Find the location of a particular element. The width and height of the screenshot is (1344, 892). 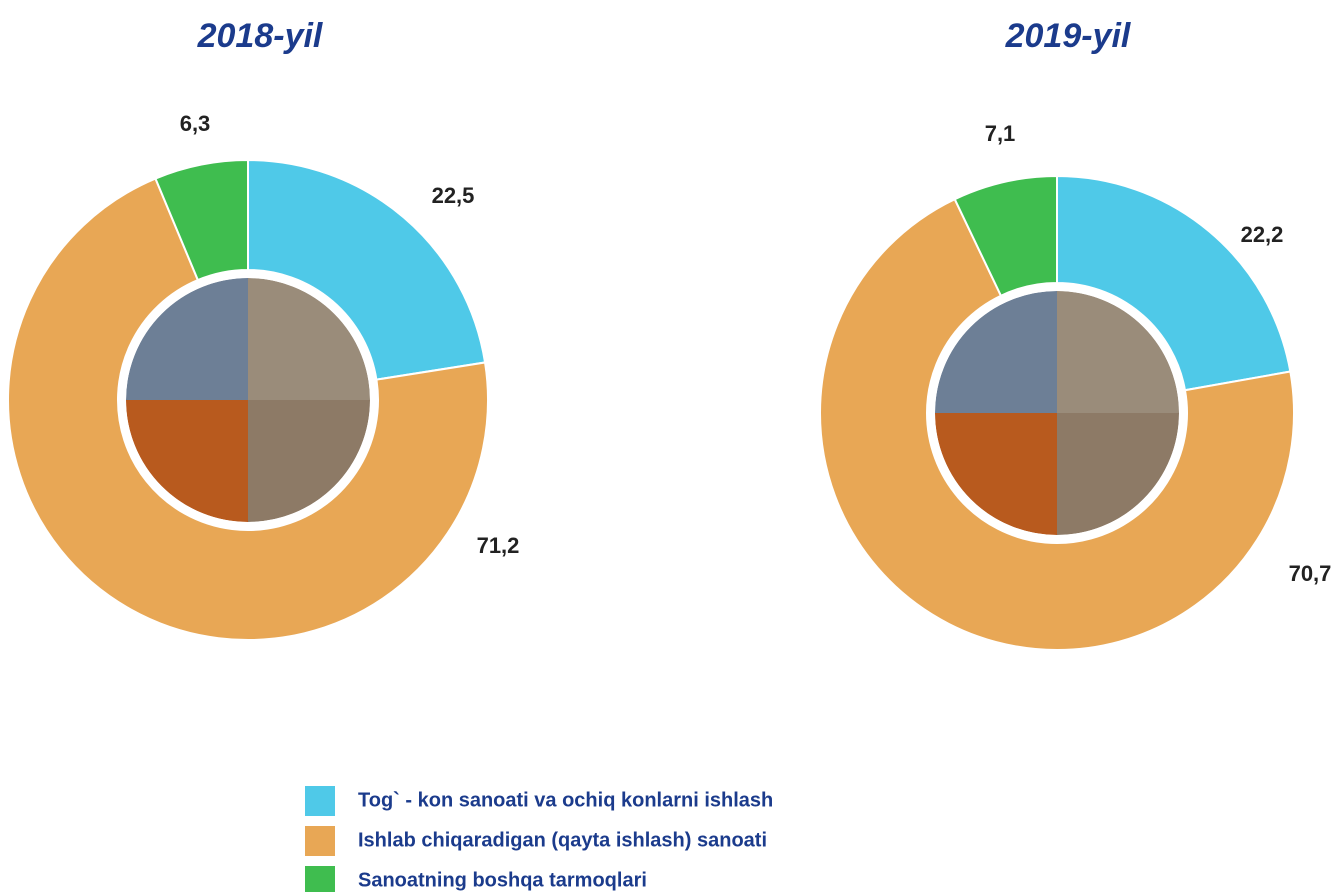

data-label: 22,2 is located at coordinates (1262, 234).